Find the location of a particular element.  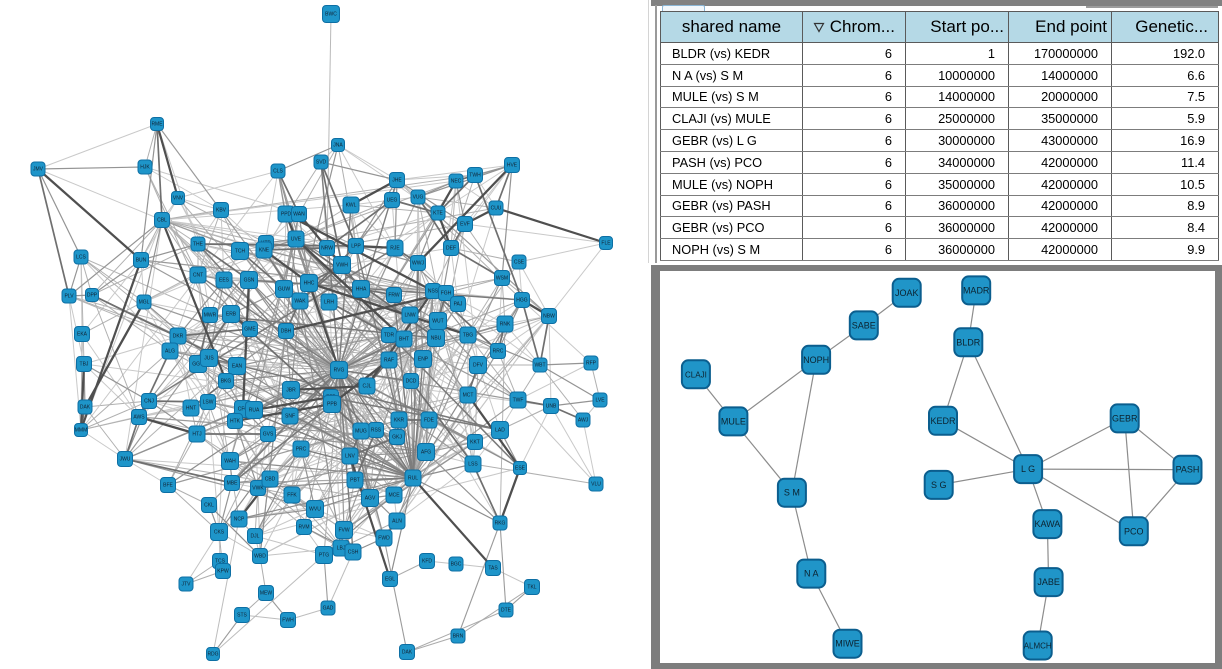

svg-text: BFE is located at coordinates (168, 486).